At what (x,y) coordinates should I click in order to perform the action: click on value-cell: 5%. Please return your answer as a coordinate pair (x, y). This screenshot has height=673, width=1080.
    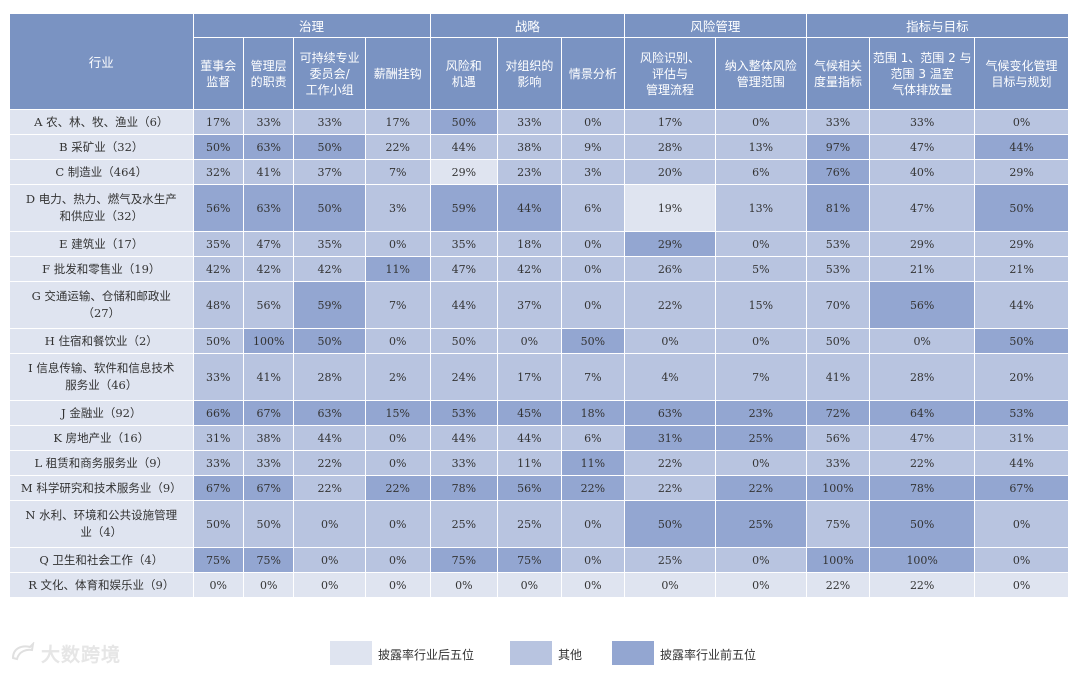
    Looking at the image, I should click on (760, 269).